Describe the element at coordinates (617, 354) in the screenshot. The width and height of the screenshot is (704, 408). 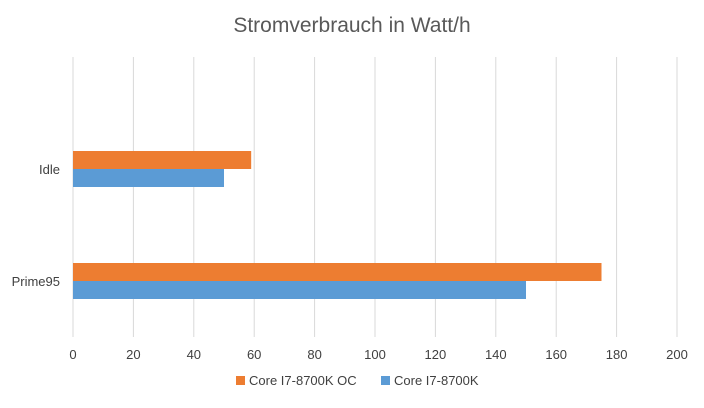
I see `x-tick-label: 180` at that location.